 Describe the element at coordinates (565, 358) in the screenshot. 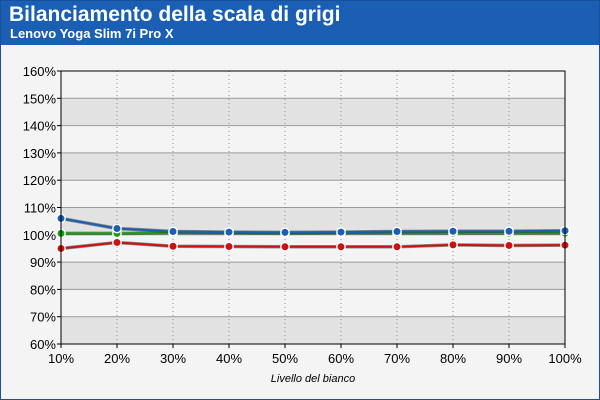

I see `x-tick-label: 100%` at that location.